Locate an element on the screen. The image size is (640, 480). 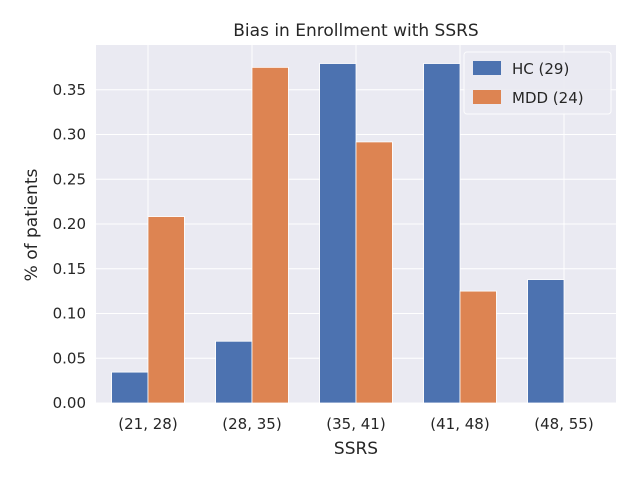
legend-label-mdd: MDD (24) is located at coordinates (548, 98).